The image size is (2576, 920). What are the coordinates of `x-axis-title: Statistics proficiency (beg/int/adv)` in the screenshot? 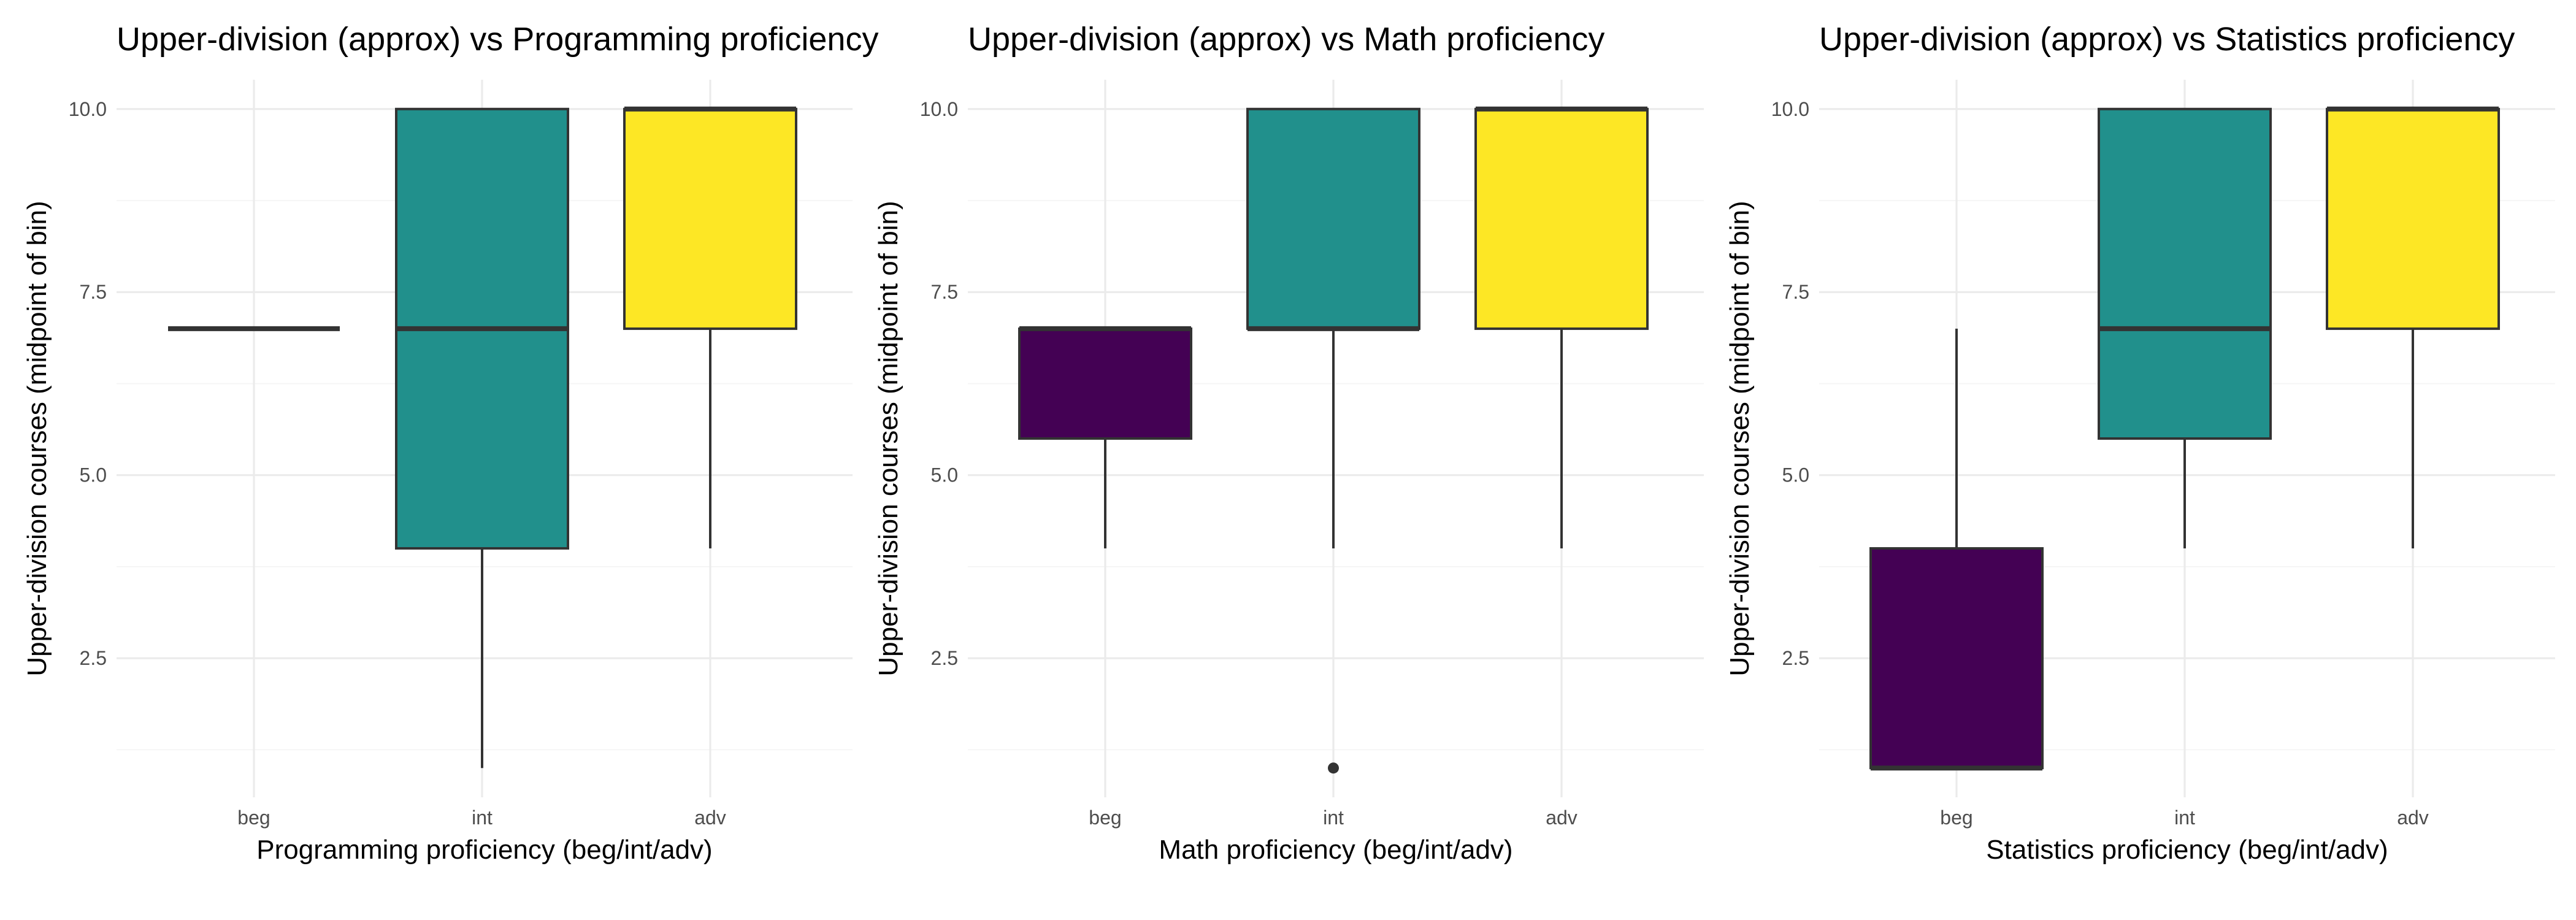 It's located at (2187, 850).